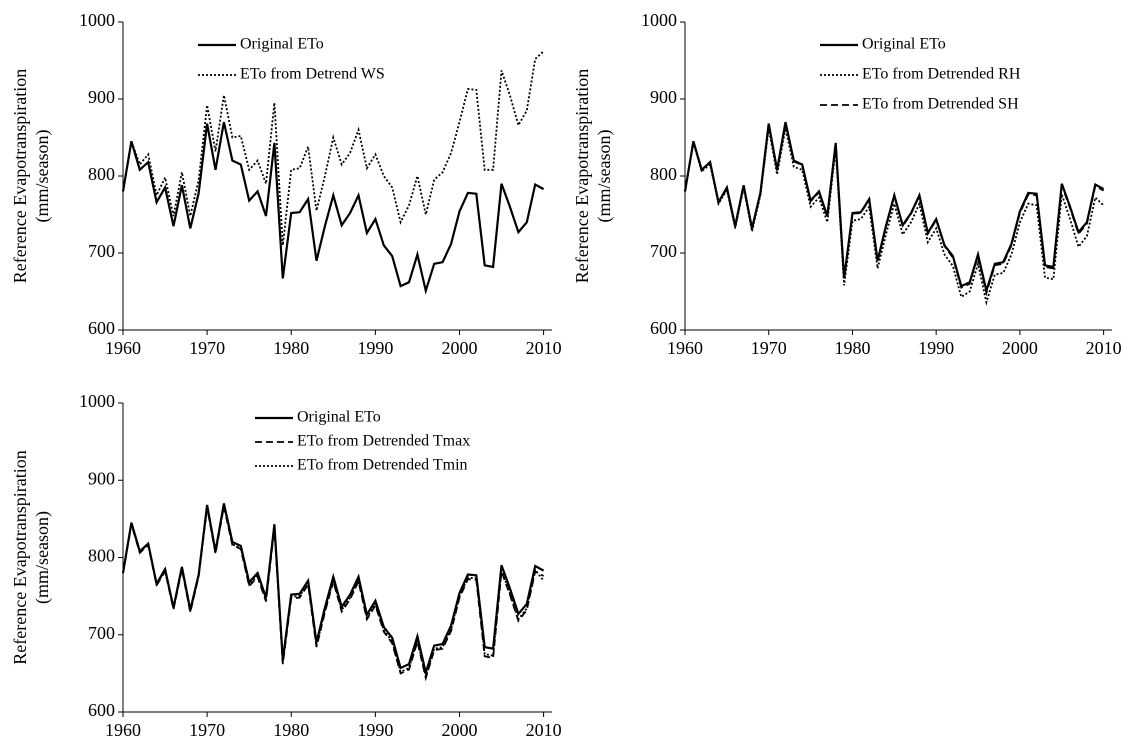 This screenshot has width=1131, height=753. What do you see at coordinates (312, 74) in the screenshot?
I see `legend-label: ETo from Detrend WS` at bounding box center [312, 74].